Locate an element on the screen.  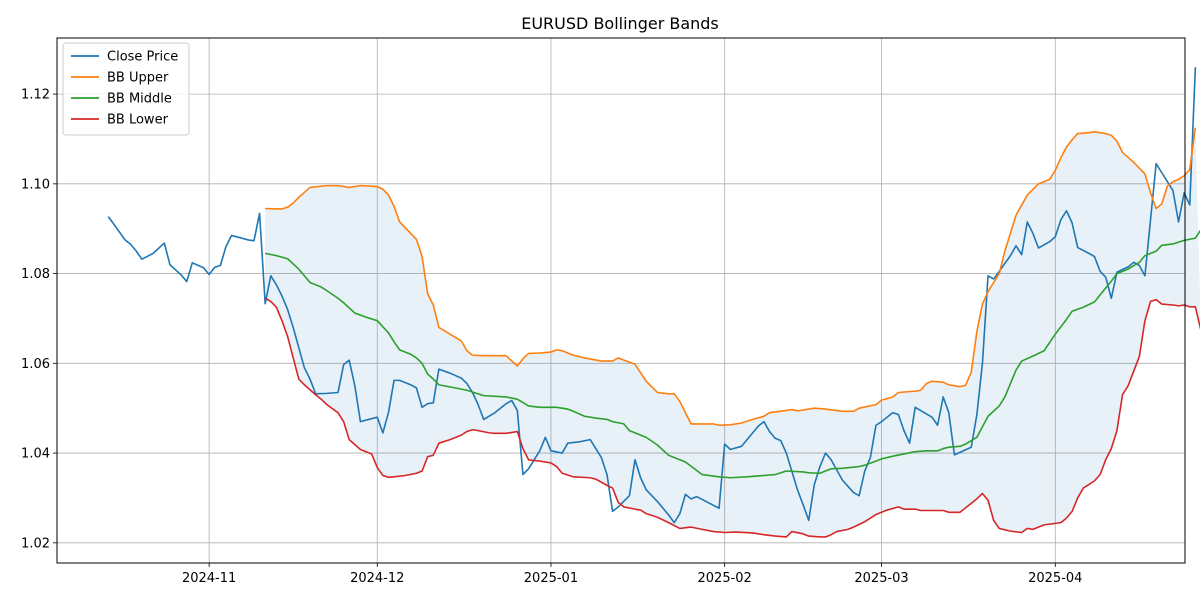
x-tick-label: 2024-12 is located at coordinates (377, 578).